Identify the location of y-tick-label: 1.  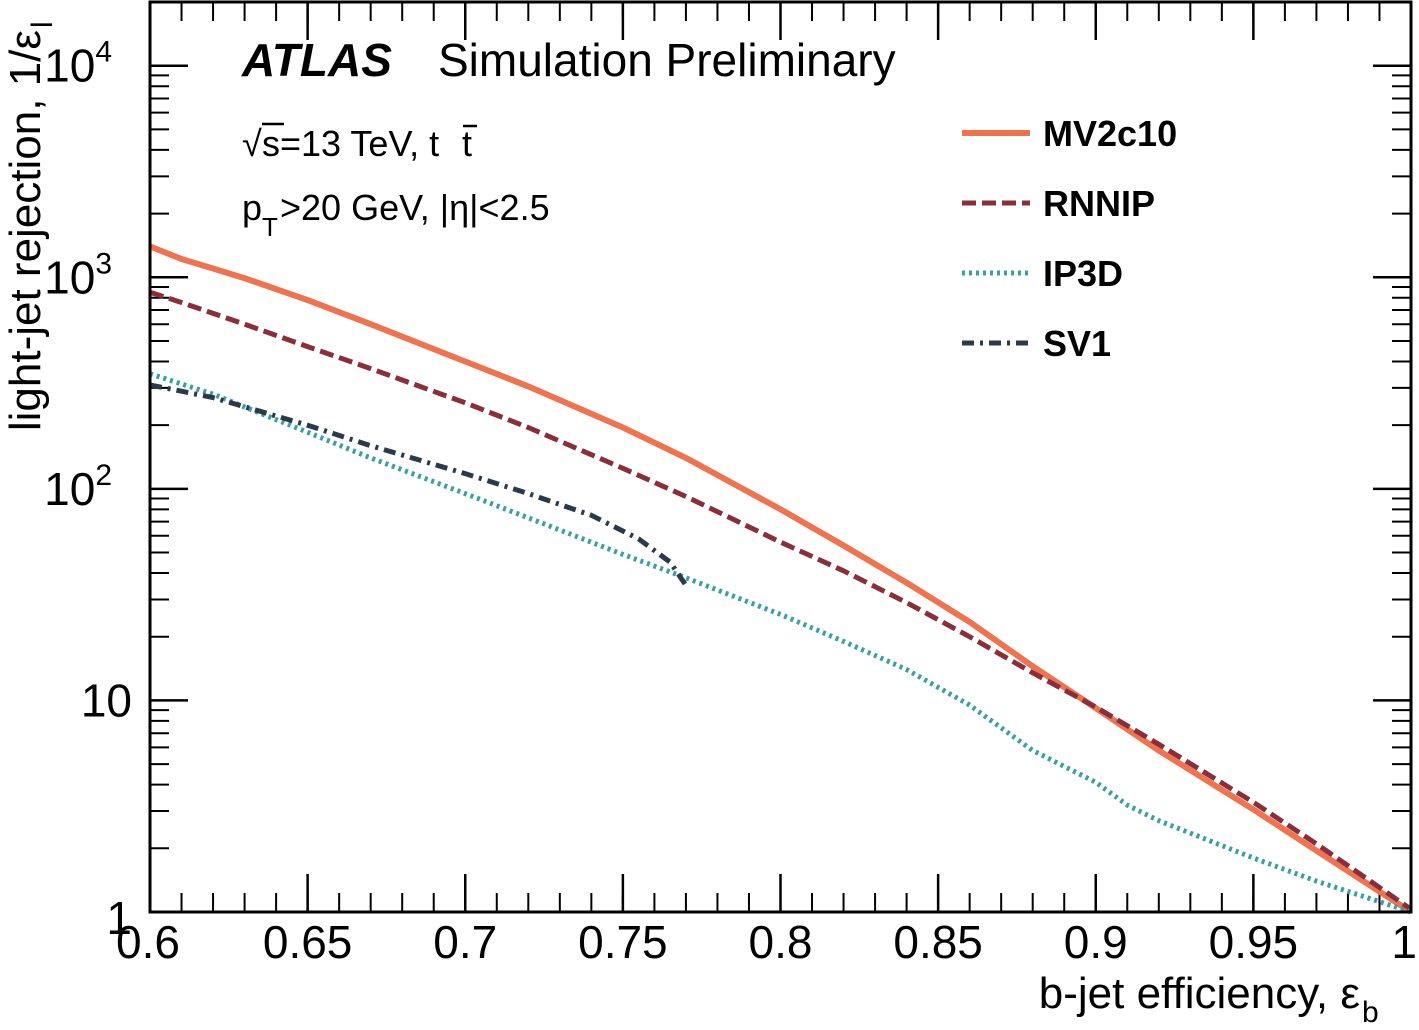
(119, 918).